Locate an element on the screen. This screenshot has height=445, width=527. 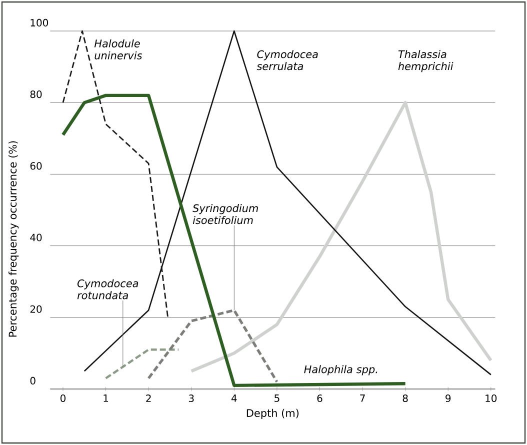
series-label: Halodule uninervis is located at coordinates (118, 49).